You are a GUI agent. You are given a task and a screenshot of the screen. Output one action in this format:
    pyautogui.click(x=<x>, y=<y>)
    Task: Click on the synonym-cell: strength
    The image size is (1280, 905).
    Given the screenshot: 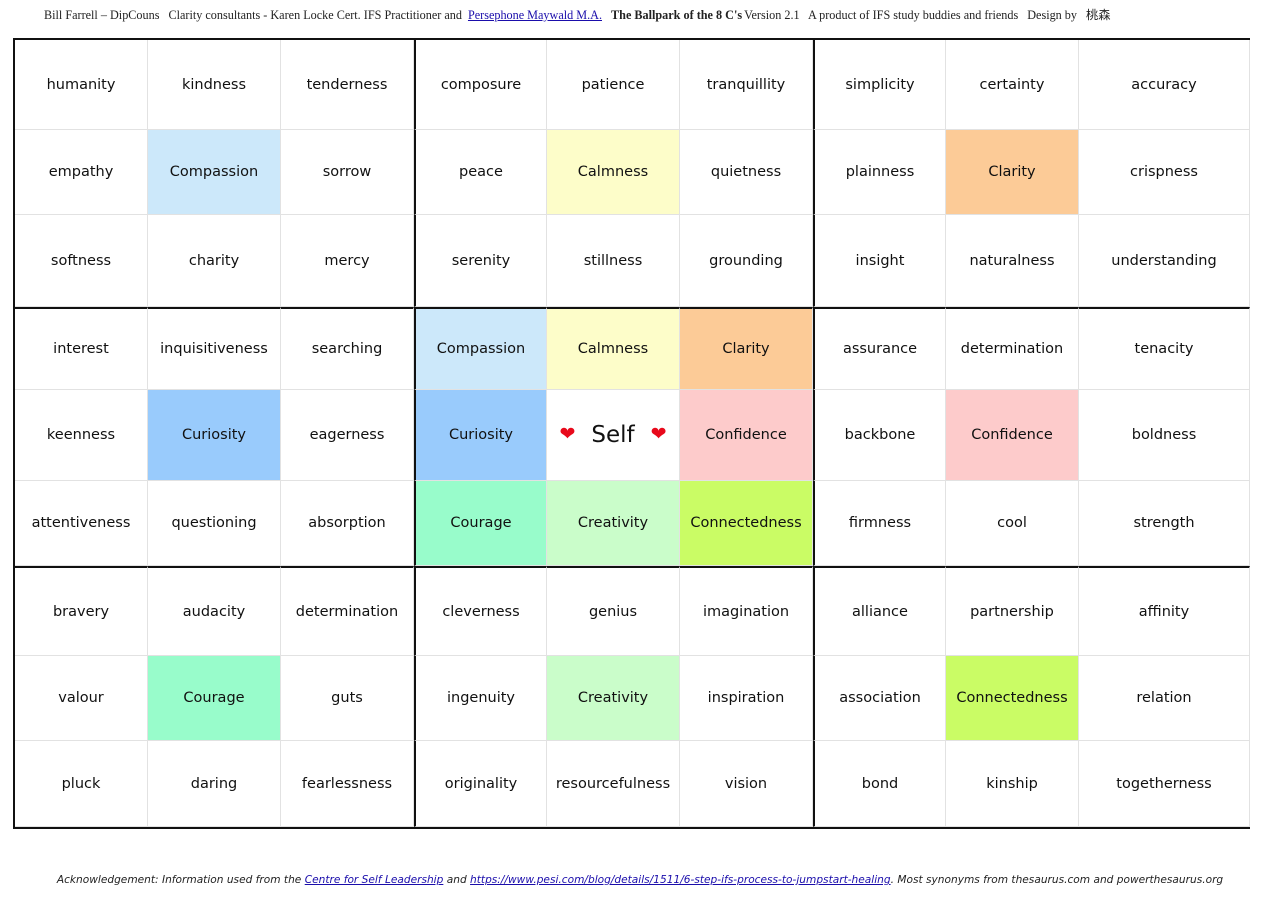 What is the action you would take?
    pyautogui.click(x=1164, y=523)
    